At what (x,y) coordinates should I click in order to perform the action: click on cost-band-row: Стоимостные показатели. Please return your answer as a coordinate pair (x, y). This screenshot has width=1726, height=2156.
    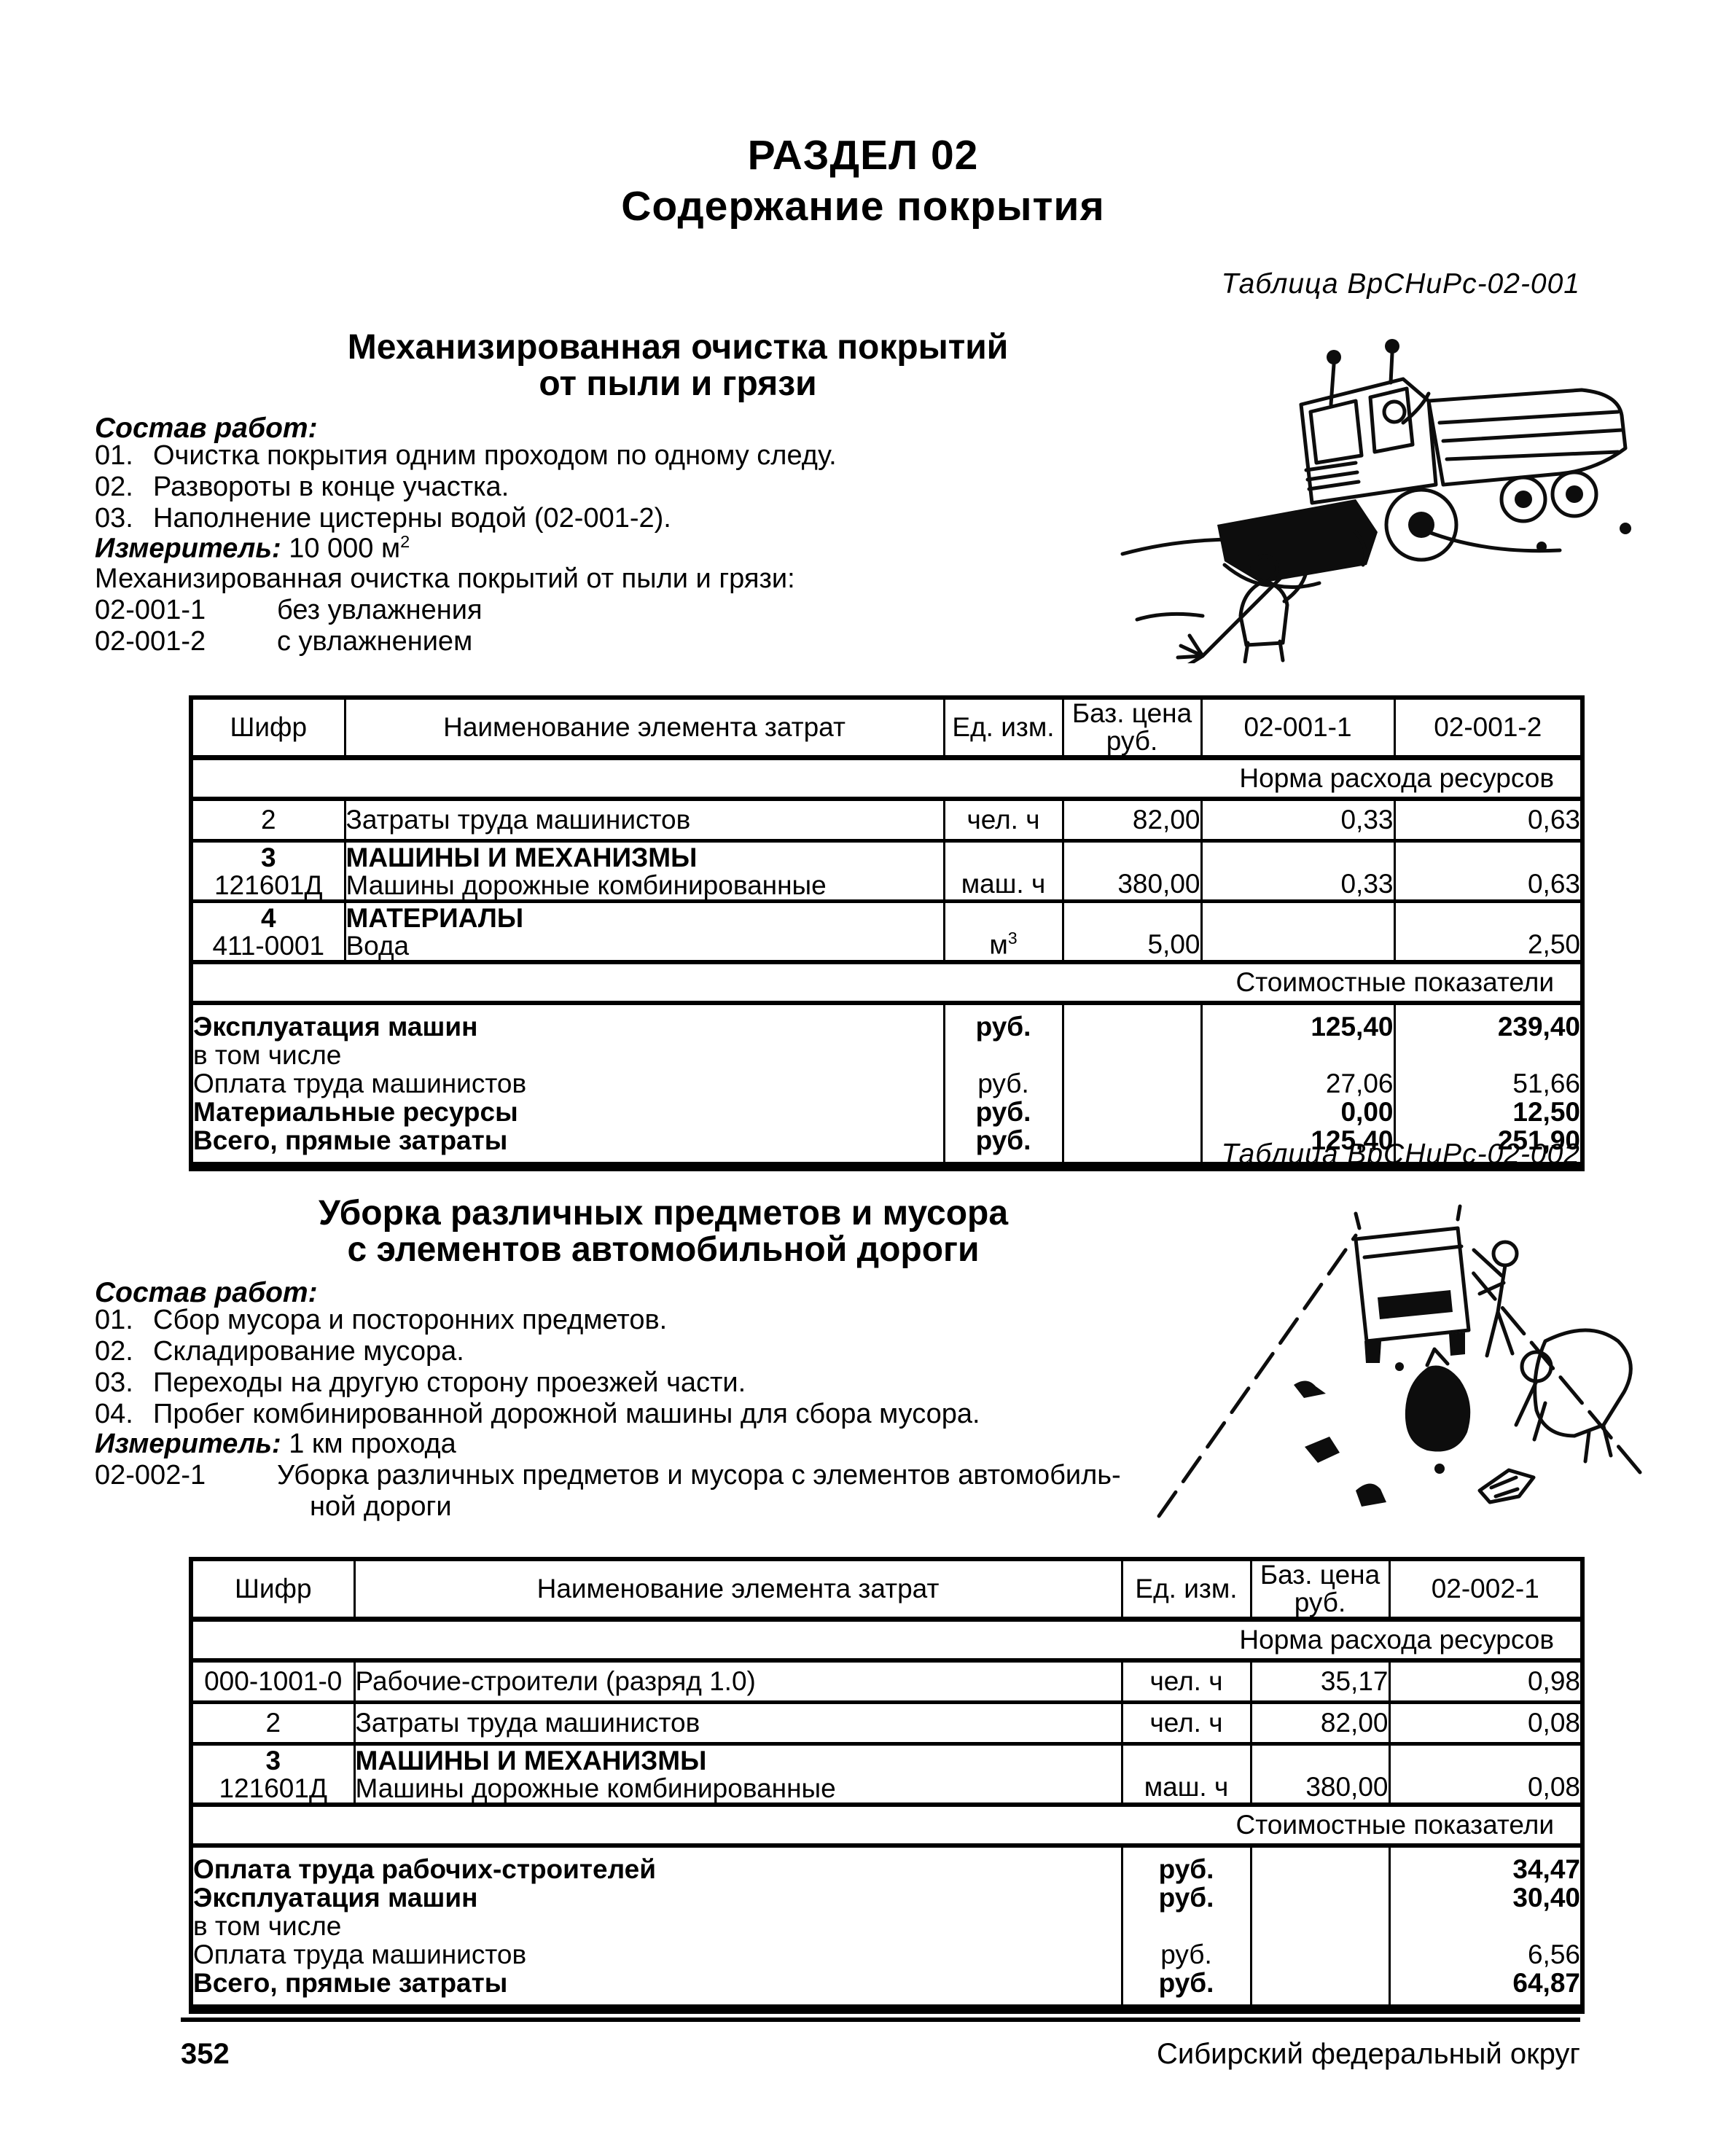
    Looking at the image, I should click on (887, 983).